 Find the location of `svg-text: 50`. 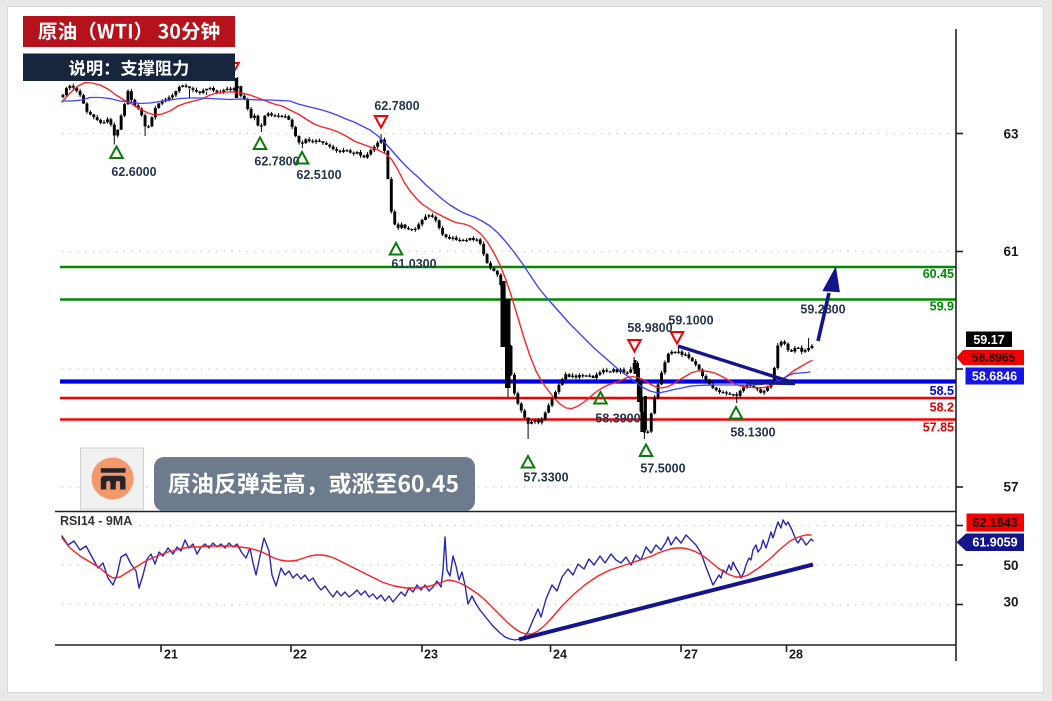

svg-text: 50 is located at coordinates (1010, 565).